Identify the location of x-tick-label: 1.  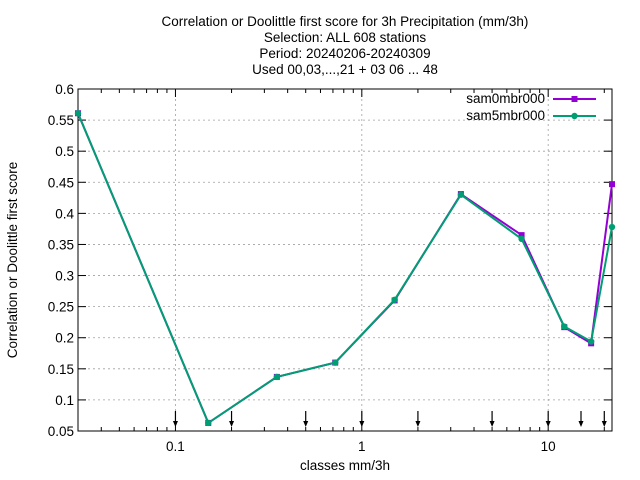
(362, 446).